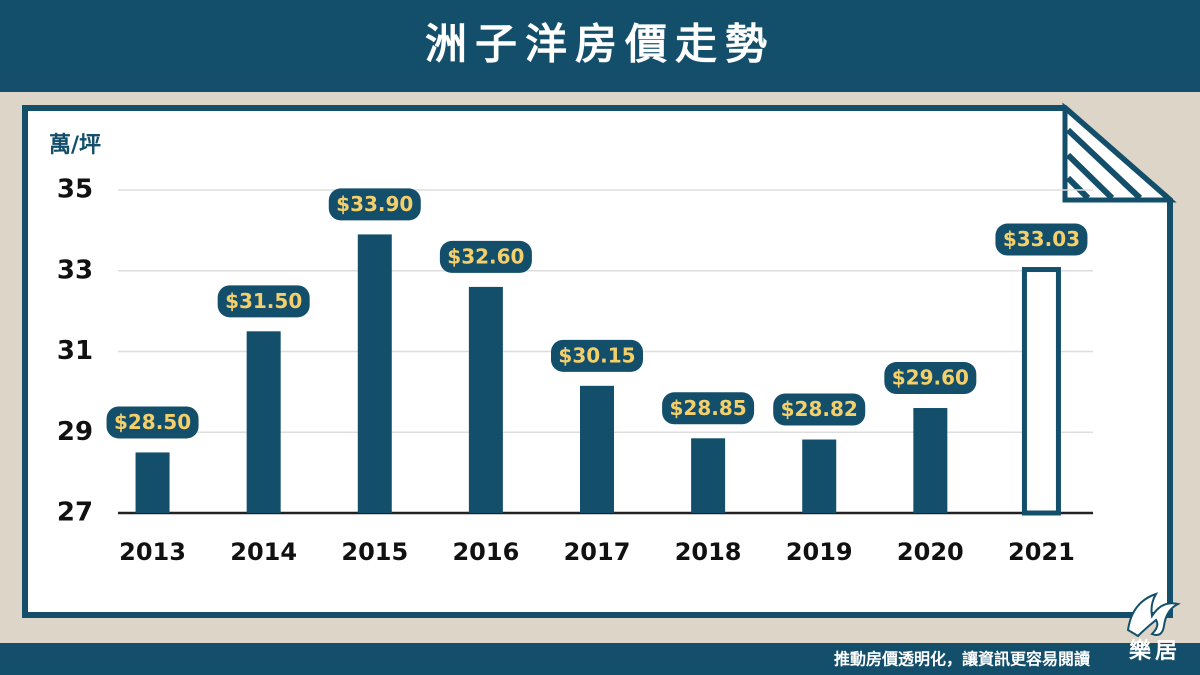 Image resolution: width=1200 pixels, height=675 pixels. I want to click on y-tick-label: 35, so click(75, 190).